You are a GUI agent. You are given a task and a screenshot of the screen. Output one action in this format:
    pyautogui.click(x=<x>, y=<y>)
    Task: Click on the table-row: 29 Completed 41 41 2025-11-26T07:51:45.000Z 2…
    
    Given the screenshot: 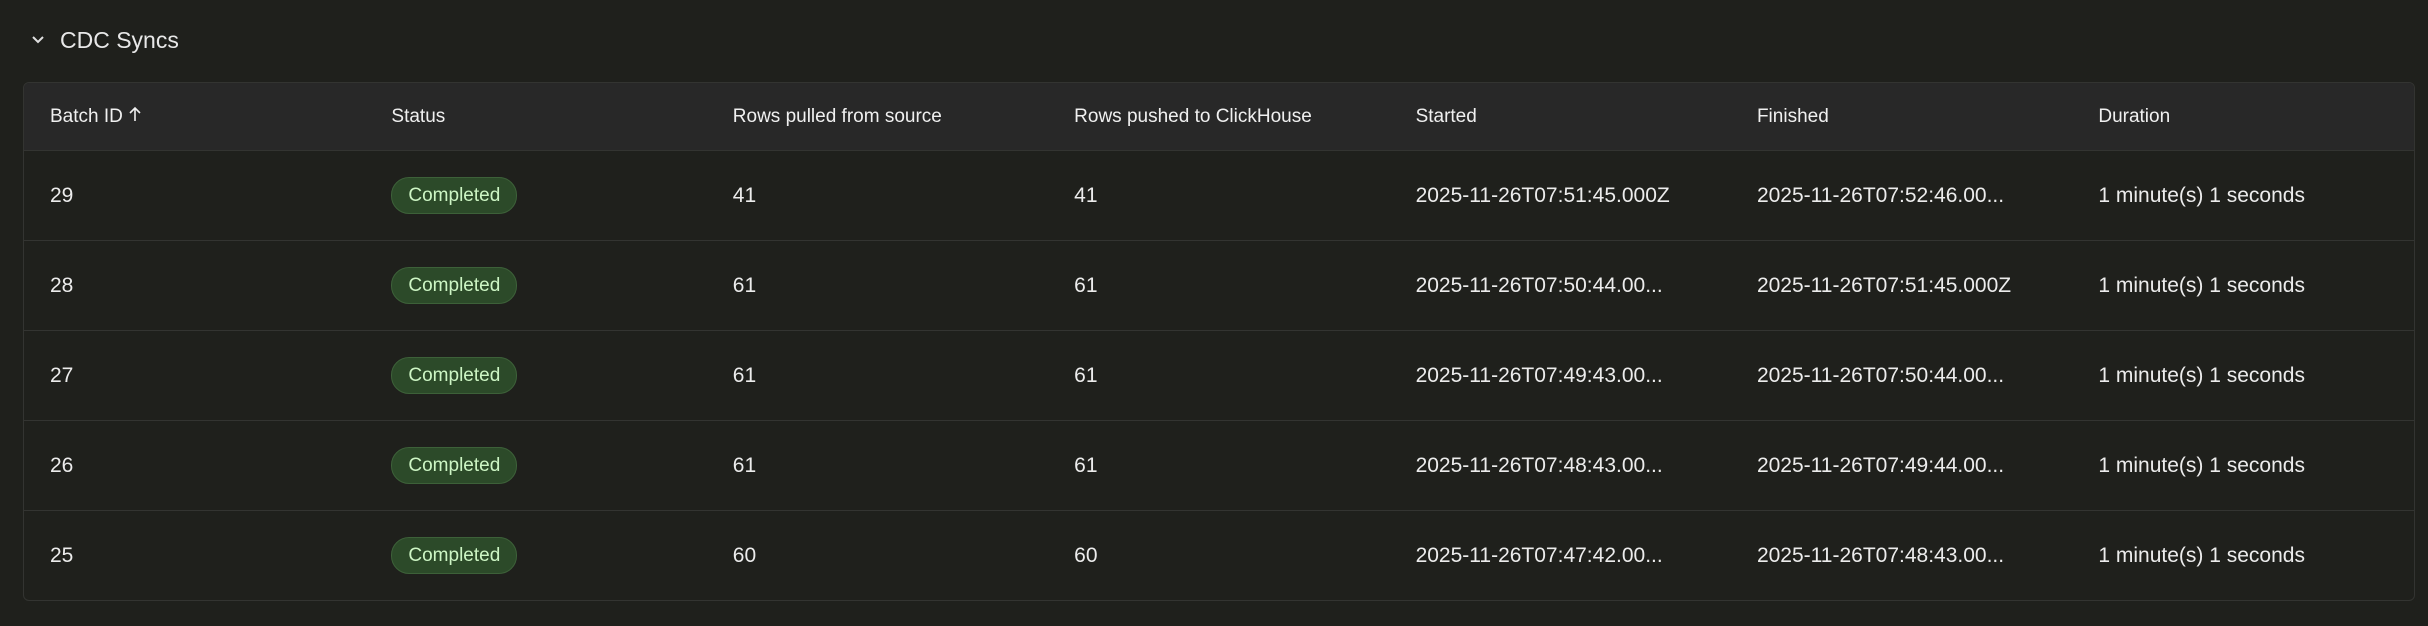 What is the action you would take?
    pyautogui.click(x=1219, y=195)
    